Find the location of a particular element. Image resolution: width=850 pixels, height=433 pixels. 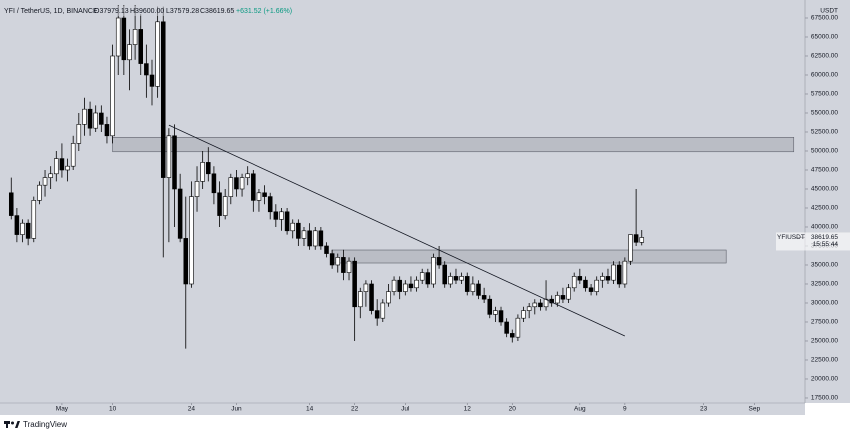

x-tick-label: Sep is located at coordinates (755, 409).